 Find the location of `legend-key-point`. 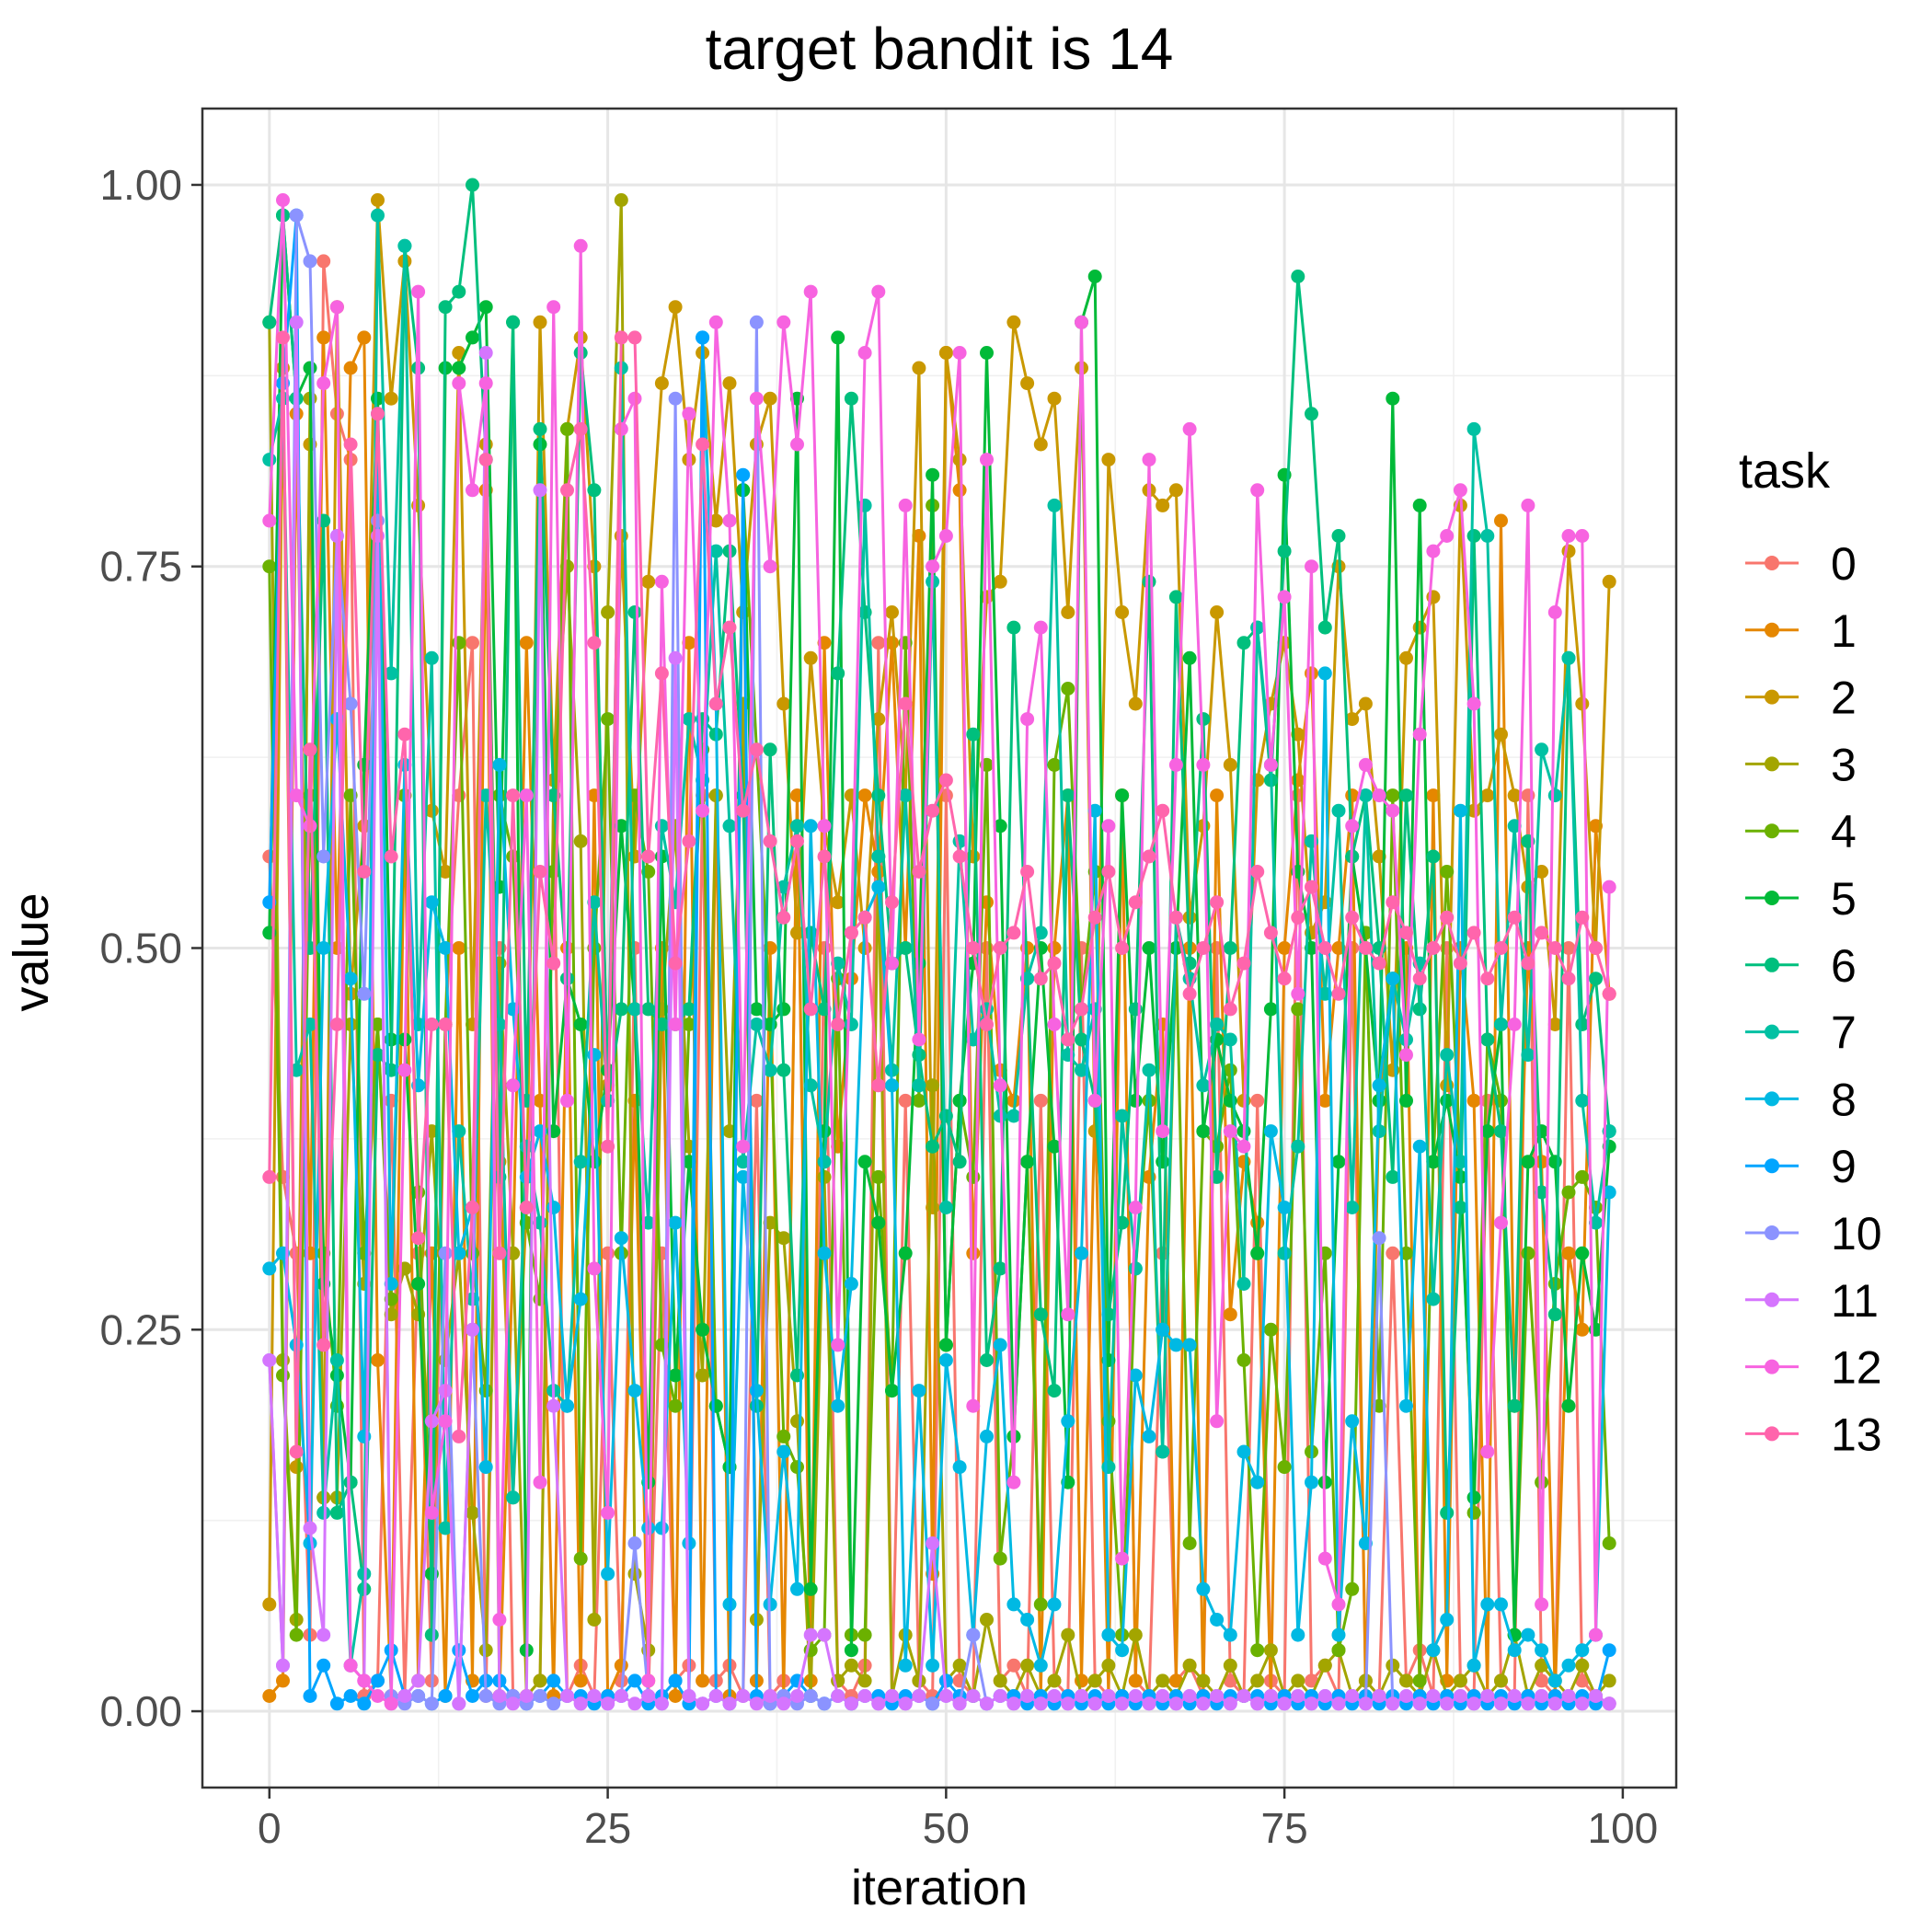

legend-key-point is located at coordinates (1772, 1099).